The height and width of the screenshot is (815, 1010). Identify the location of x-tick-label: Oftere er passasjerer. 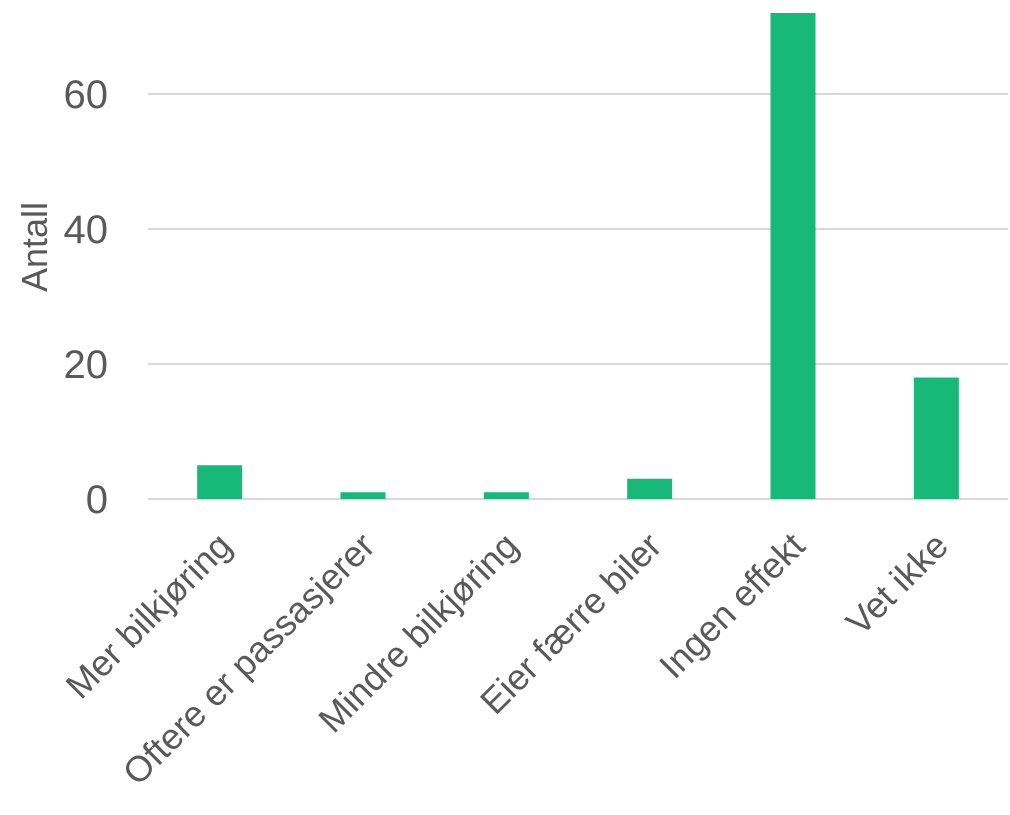
(249, 659).